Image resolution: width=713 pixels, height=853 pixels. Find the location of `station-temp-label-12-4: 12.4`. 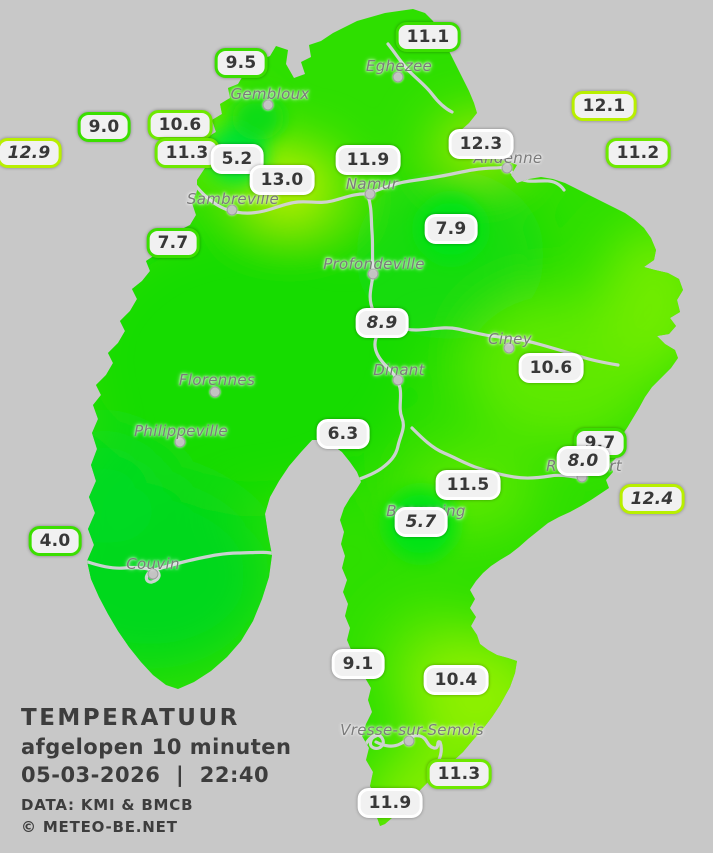

station-temp-label-12-4: 12.4 is located at coordinates (652, 499).